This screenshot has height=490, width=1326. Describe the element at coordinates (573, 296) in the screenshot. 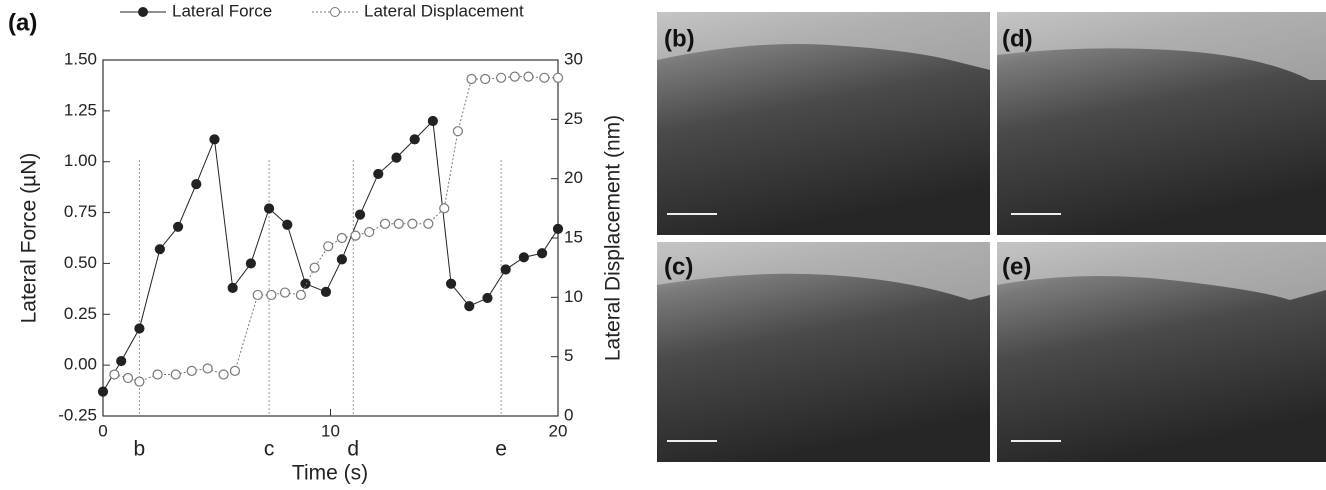

I see `y2-tick-label: 10` at that location.